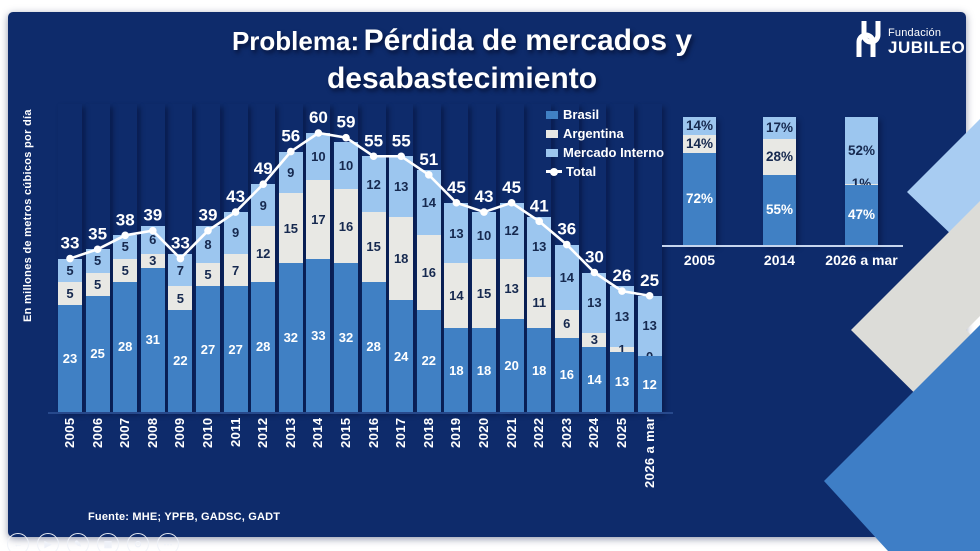 The width and height of the screenshot is (980, 551). What do you see at coordinates (456, 432) in the screenshot?
I see `year-label: 2019` at bounding box center [456, 432].